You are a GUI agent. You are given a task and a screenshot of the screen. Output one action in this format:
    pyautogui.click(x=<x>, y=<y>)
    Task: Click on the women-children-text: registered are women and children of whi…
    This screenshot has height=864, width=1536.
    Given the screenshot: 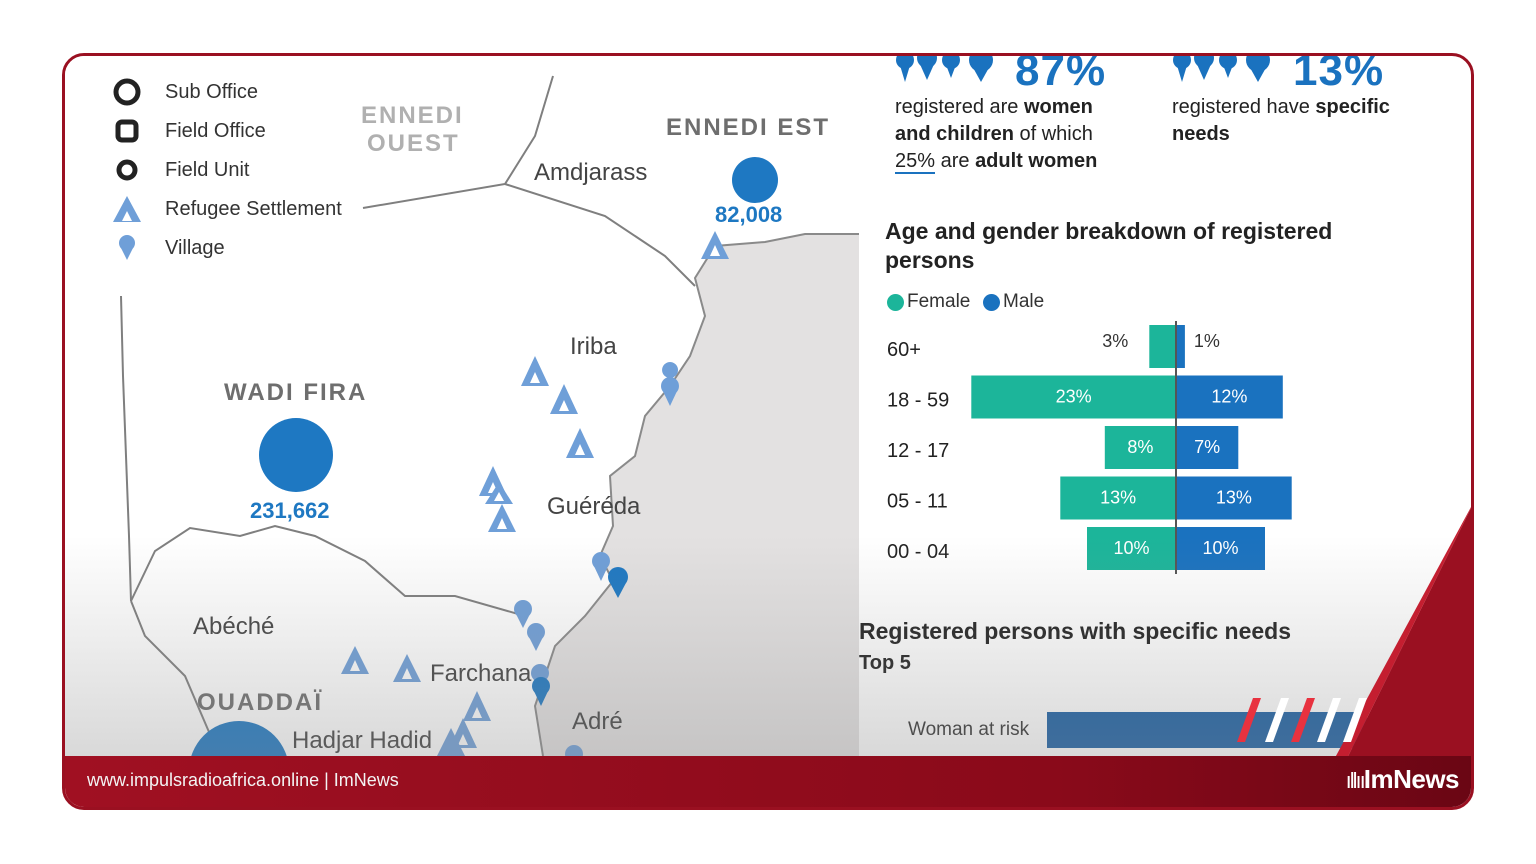 What is the action you would take?
    pyautogui.click(x=996, y=135)
    